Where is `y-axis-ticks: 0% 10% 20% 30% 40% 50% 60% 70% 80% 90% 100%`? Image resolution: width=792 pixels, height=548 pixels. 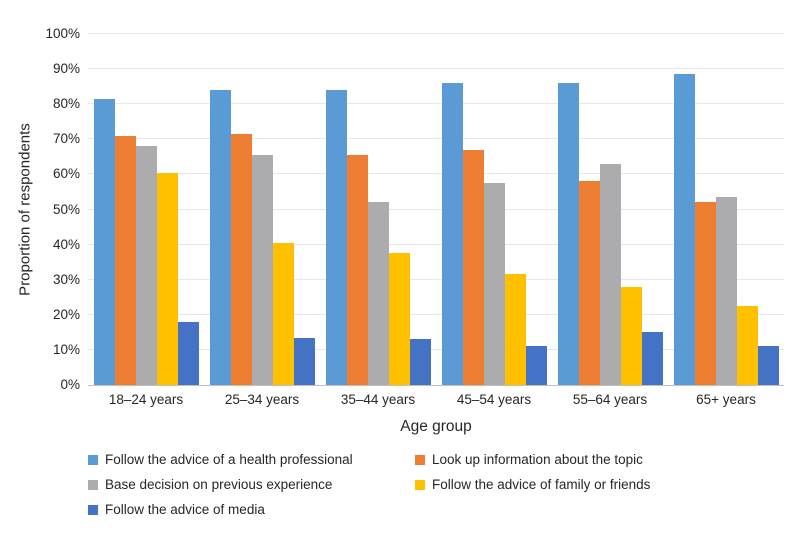 y-axis-ticks: 0% 10% 20% 30% 40% 50% 60% 70% 80% 90% 100% is located at coordinates (40, 209).